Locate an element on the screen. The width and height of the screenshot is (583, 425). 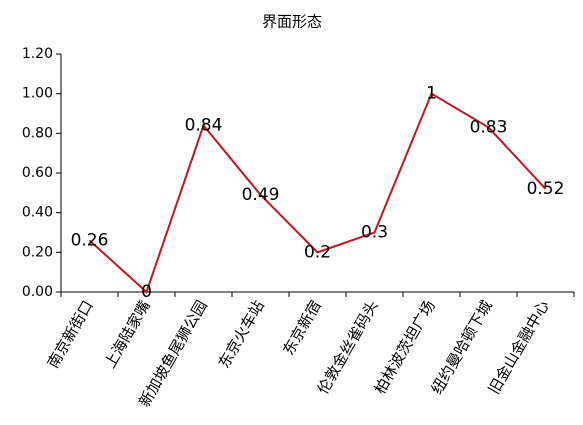
data-label: 0.2 is located at coordinates (317, 252).